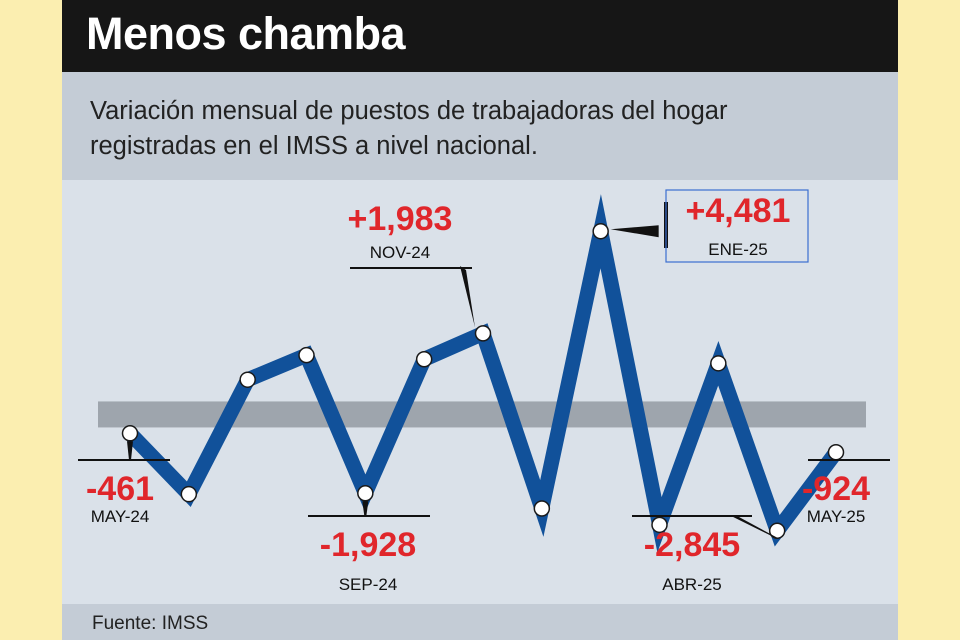 The width and height of the screenshot is (960, 640). Describe the element at coordinates (246, 33) in the screenshot. I see `chart-title: Menos chamba` at that location.